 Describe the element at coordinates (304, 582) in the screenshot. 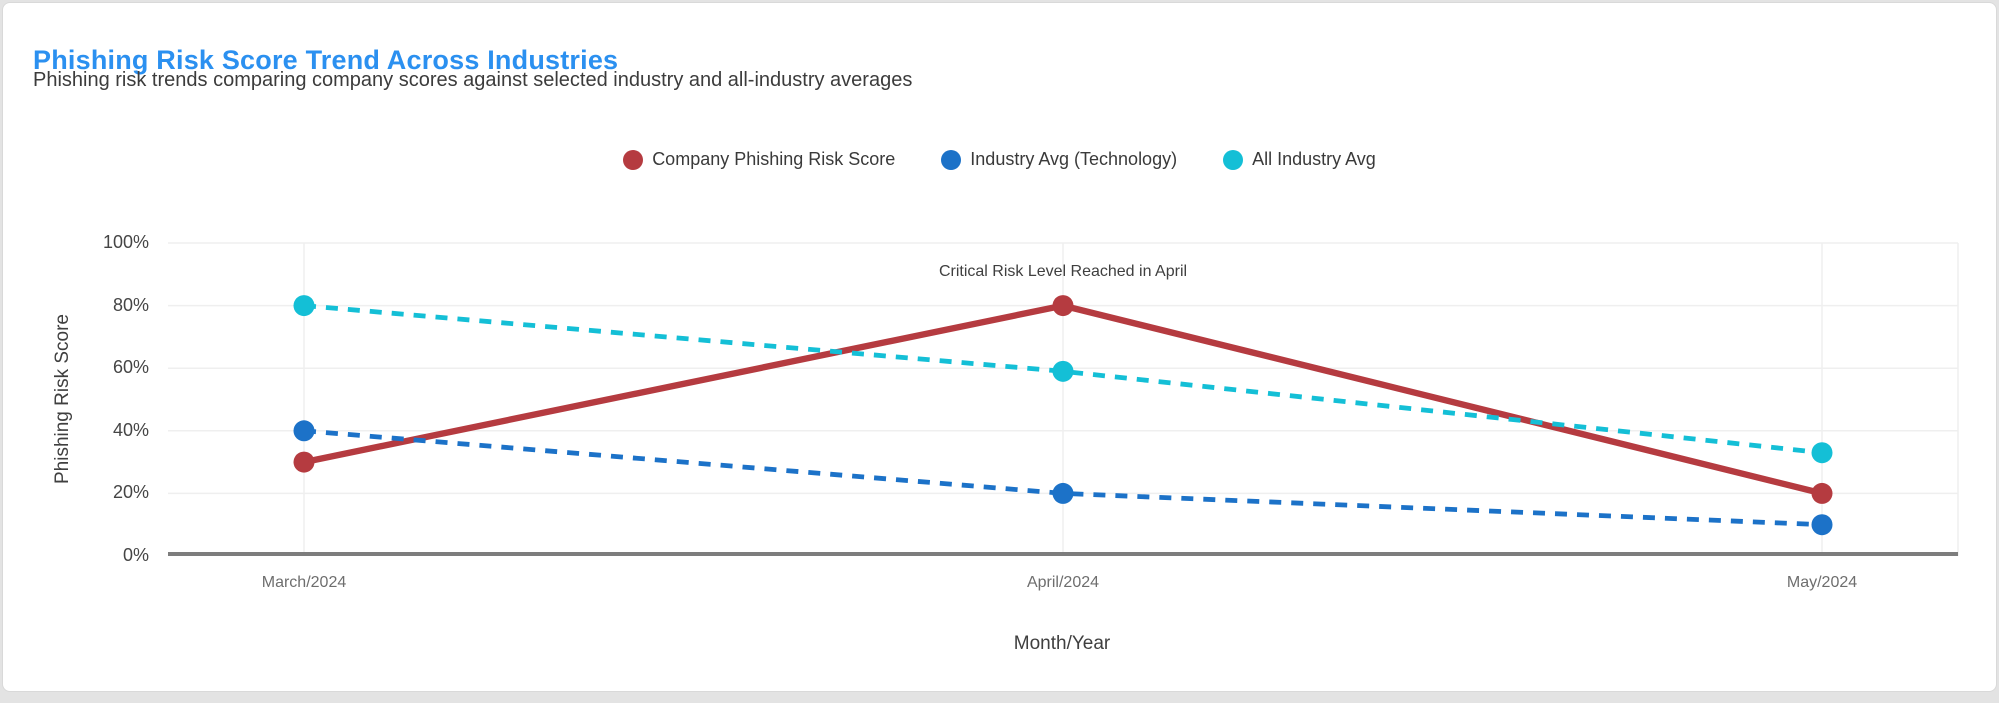

I see `x-tick-label: March/2024` at that location.